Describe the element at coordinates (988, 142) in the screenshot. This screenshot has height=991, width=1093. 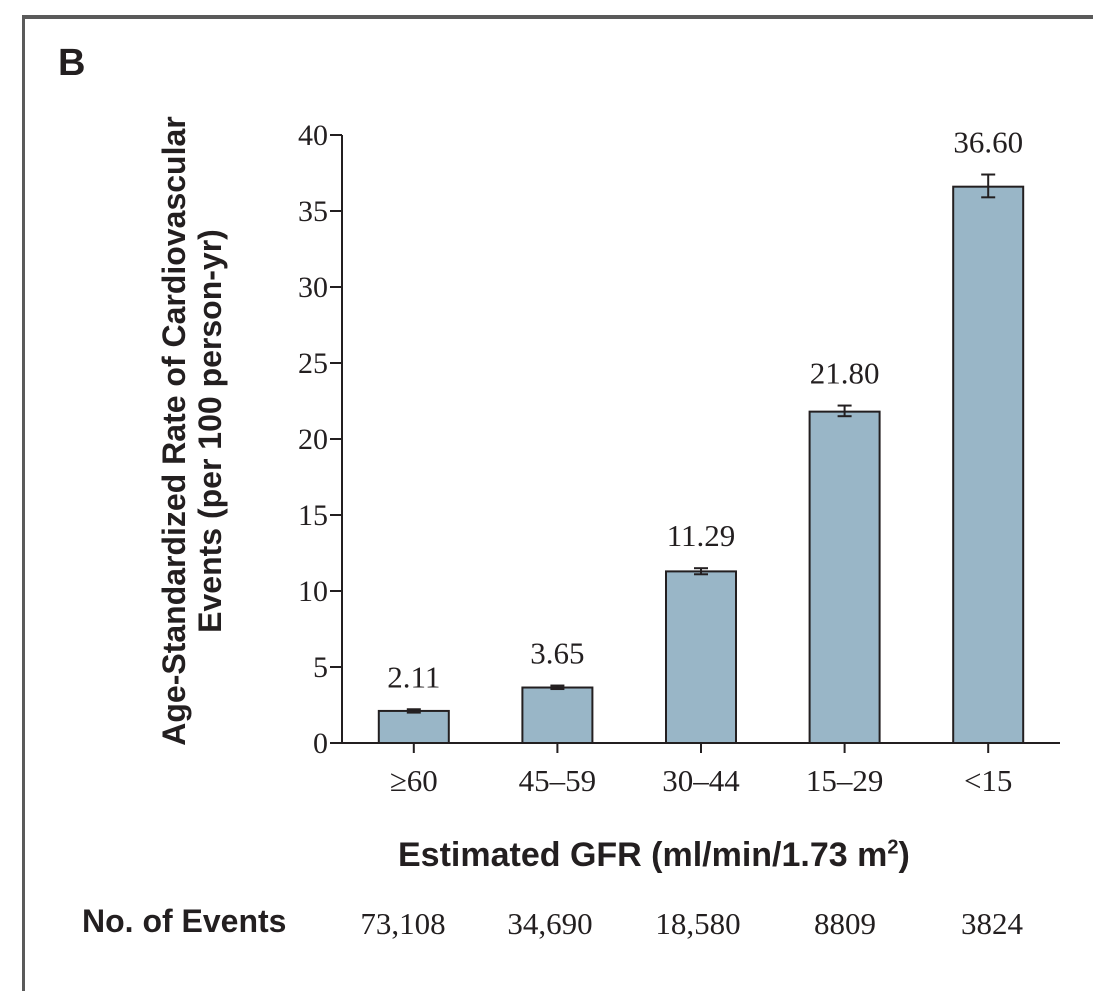
I see `data-label: 36.60` at that location.